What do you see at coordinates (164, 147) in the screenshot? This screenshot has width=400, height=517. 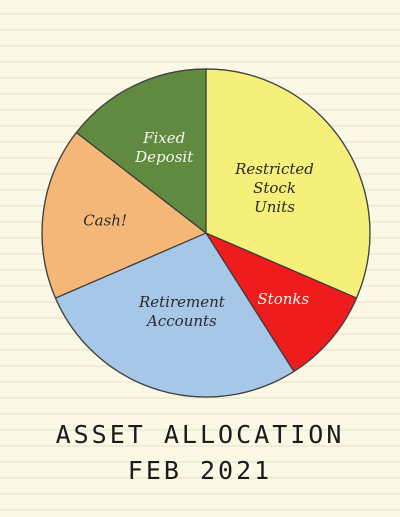 I see `slice-label: Fixed Deposit` at bounding box center [164, 147].